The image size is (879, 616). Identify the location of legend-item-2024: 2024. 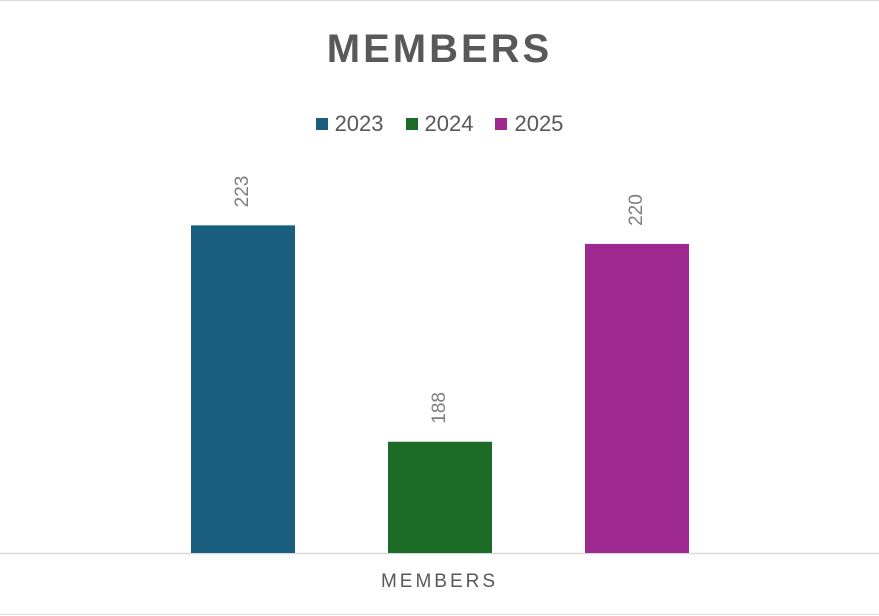
(439, 124).